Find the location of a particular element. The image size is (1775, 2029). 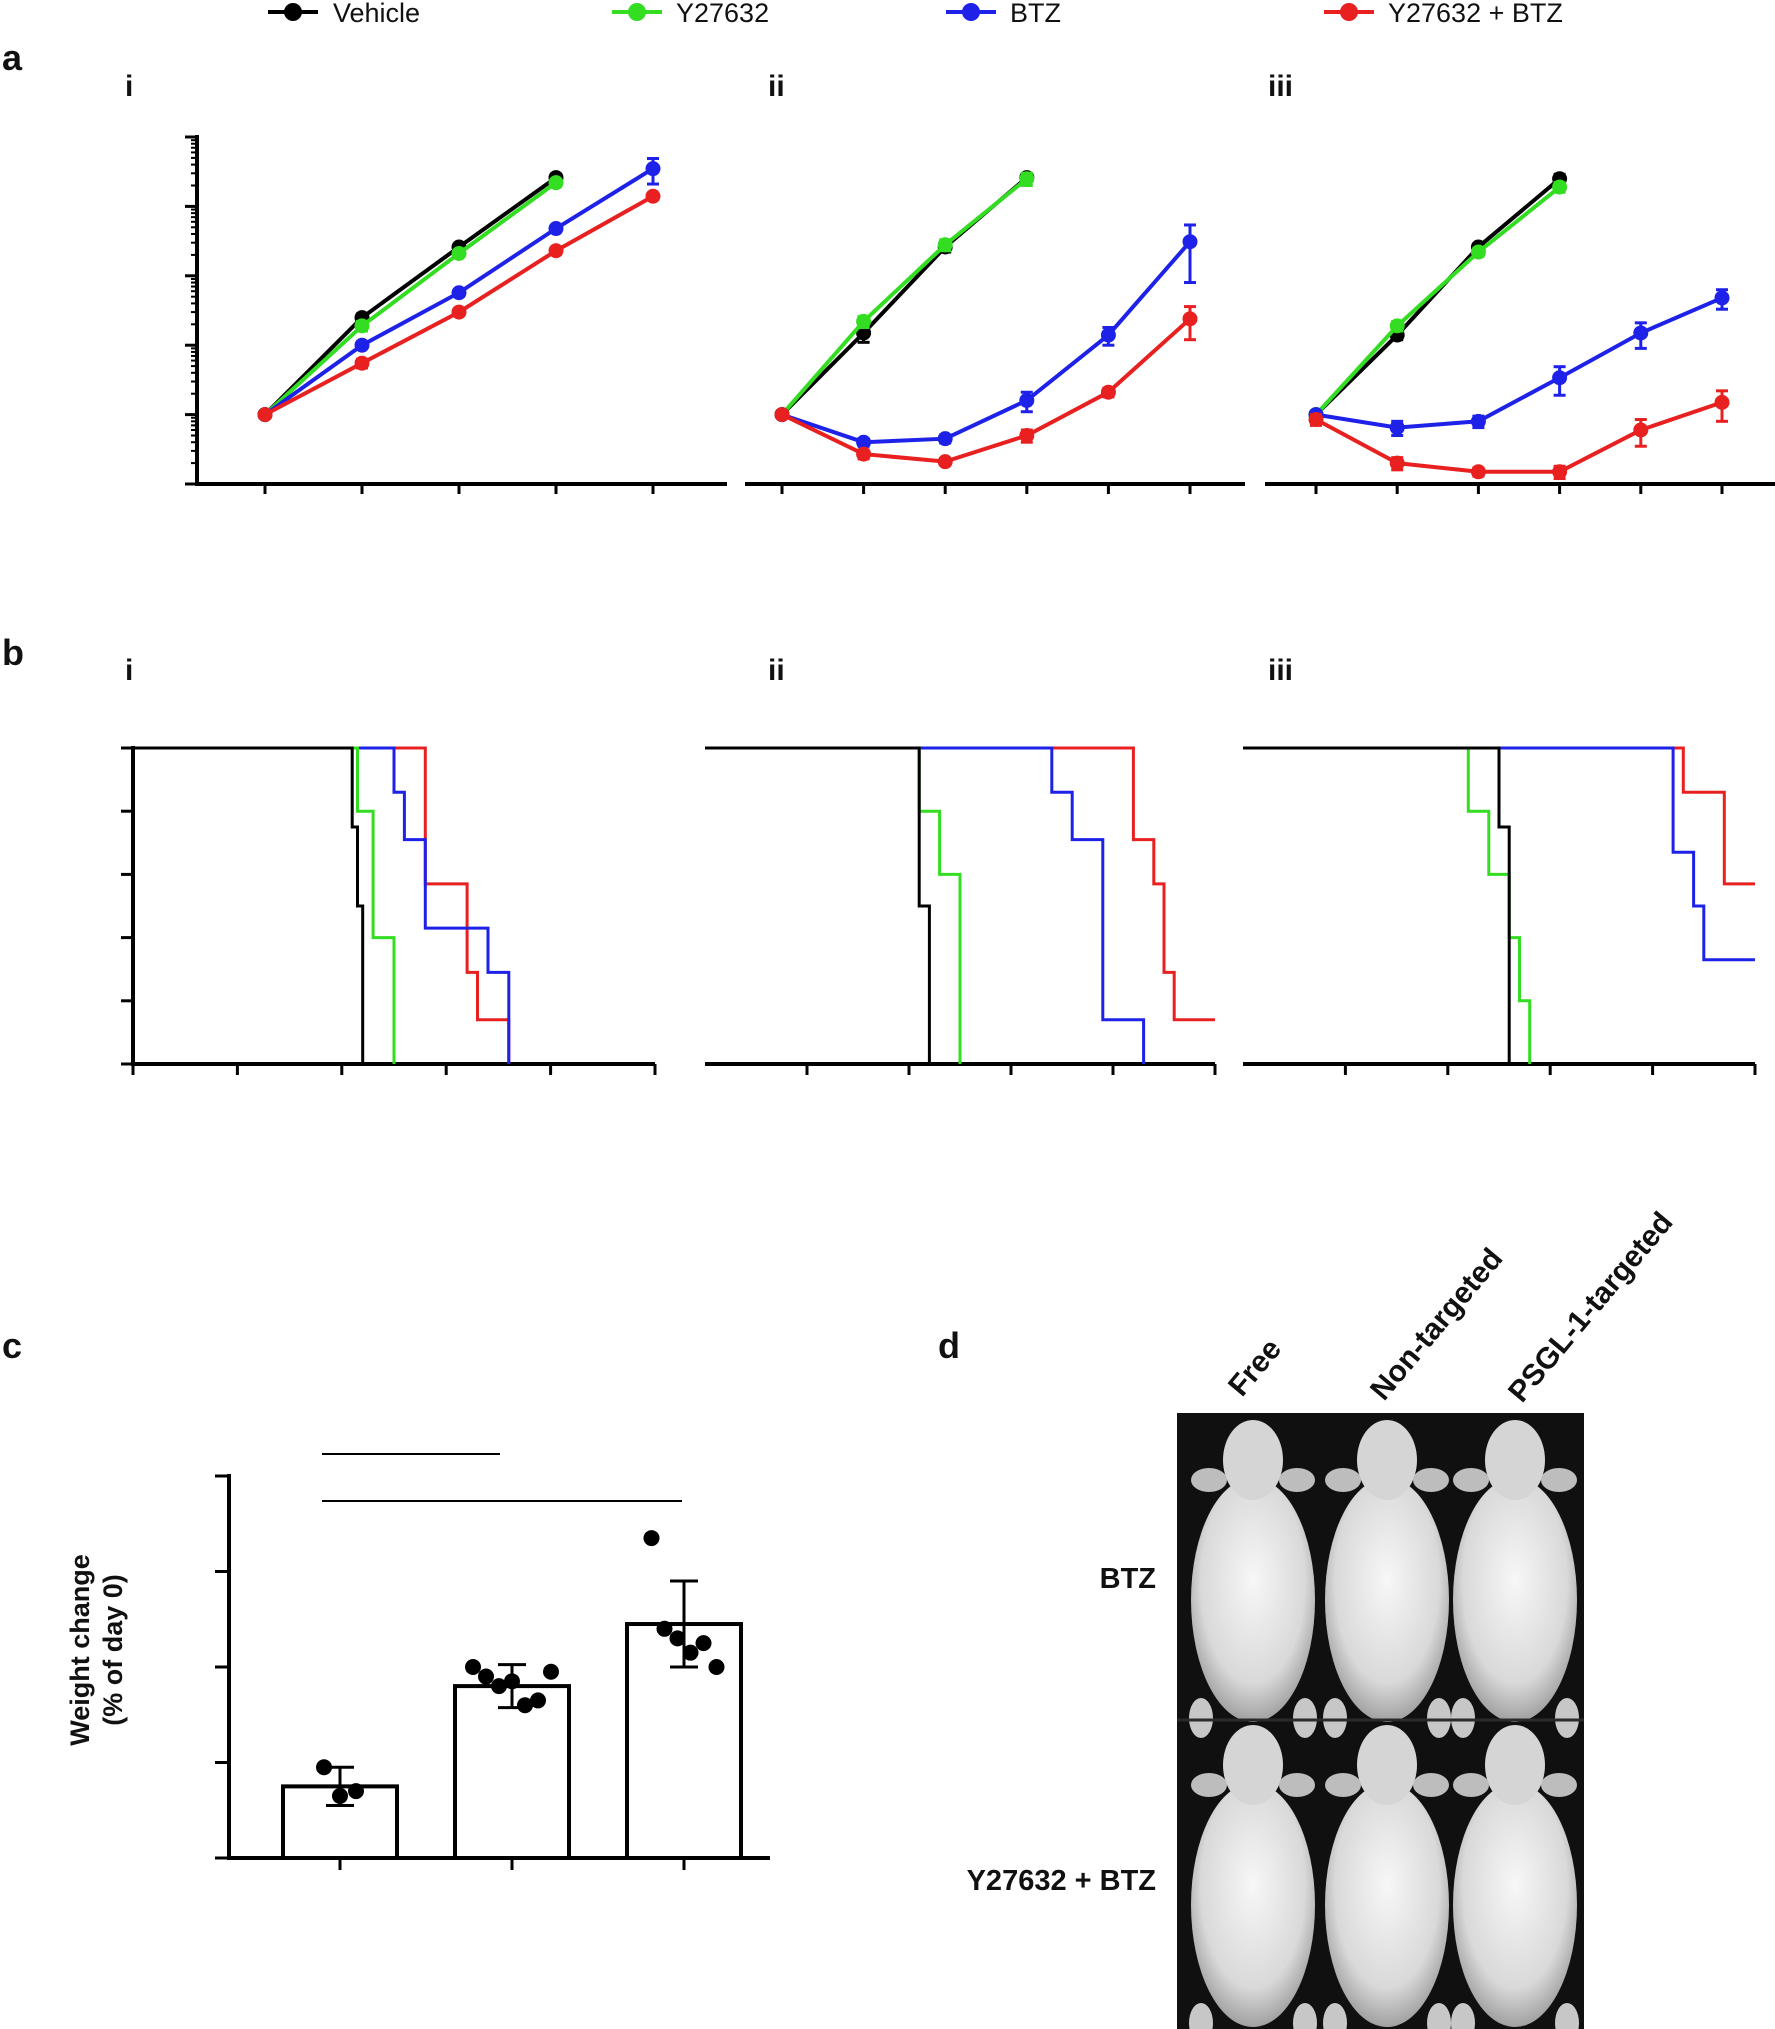

legend-label-y27632: Y27632 is located at coordinates (722, 14).